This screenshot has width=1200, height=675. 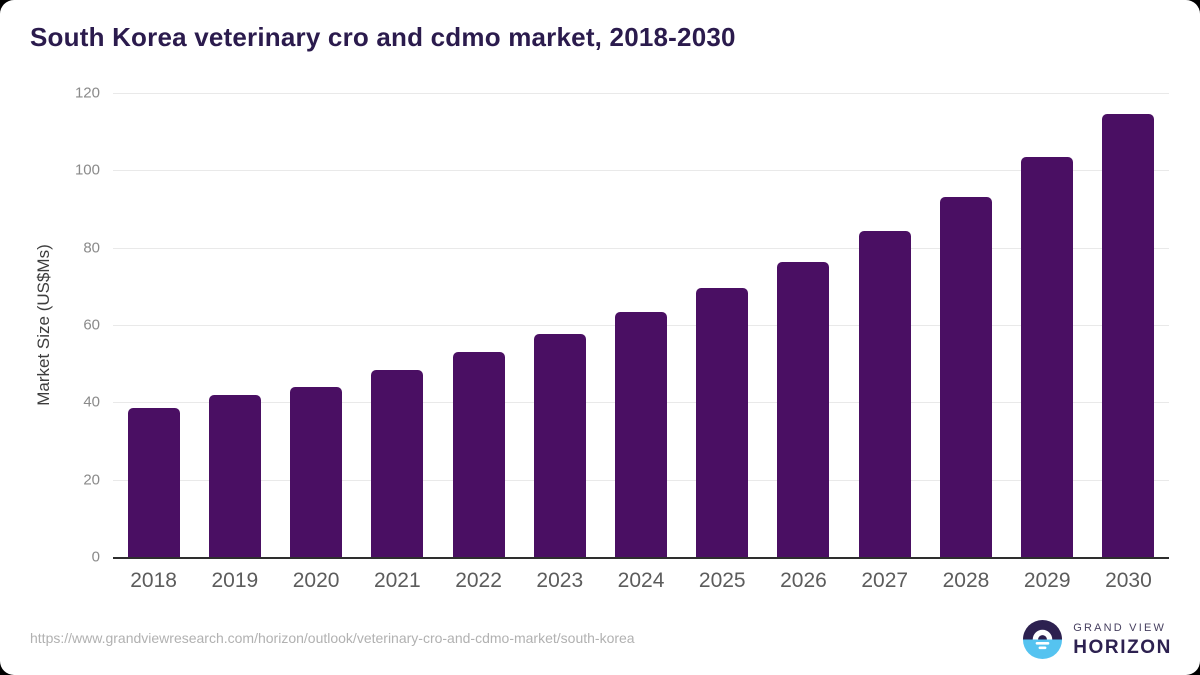 I want to click on bar-slot-2030, so click(x=1128, y=325).